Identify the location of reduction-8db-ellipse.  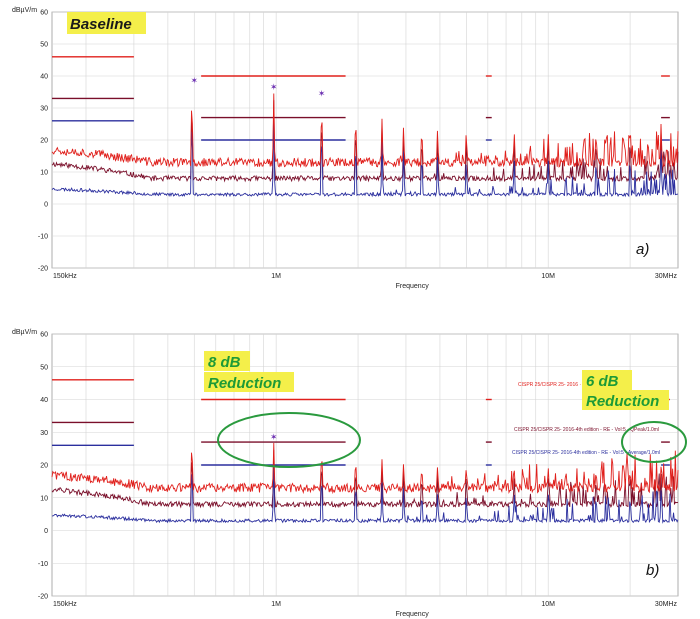
(289, 440).